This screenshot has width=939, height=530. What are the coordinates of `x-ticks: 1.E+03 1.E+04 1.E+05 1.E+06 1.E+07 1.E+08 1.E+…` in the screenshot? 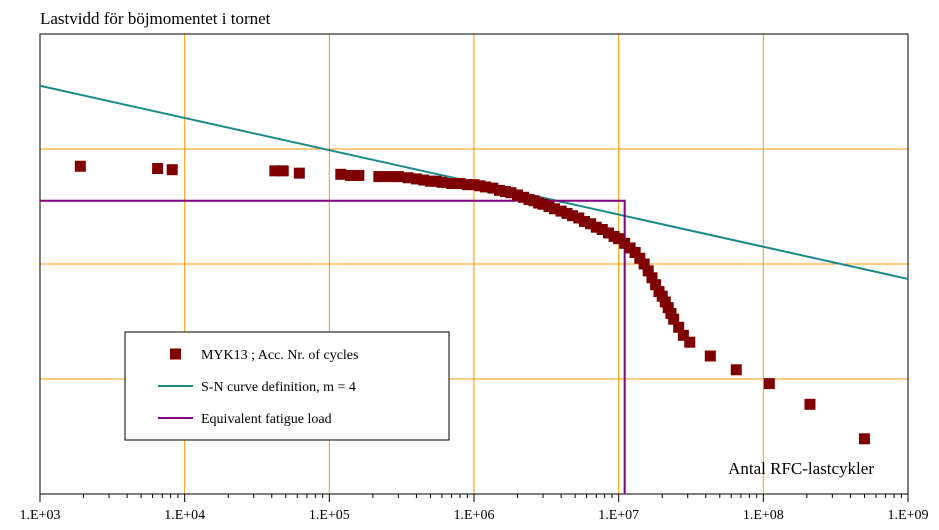 It's located at (474, 508).